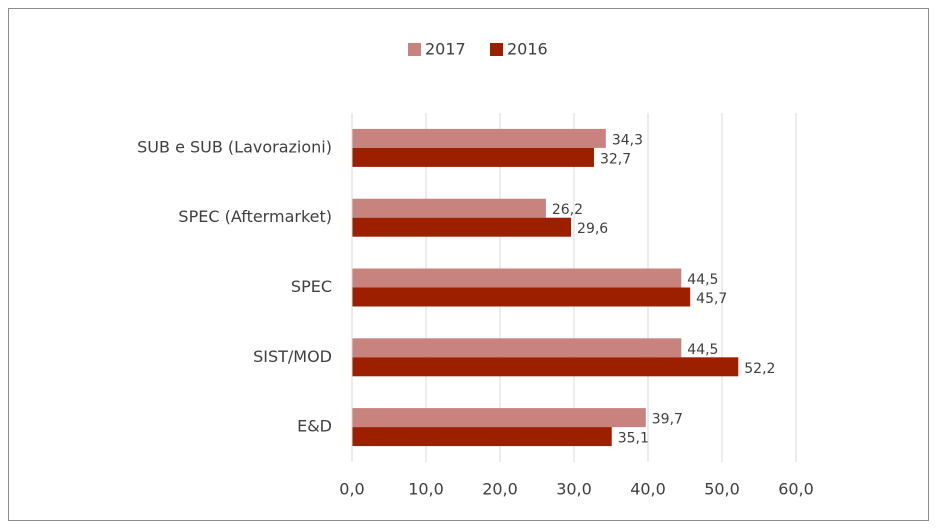 The image size is (938, 529). Describe the element at coordinates (711, 299) in the screenshot. I see `value-label: 45,7` at that location.